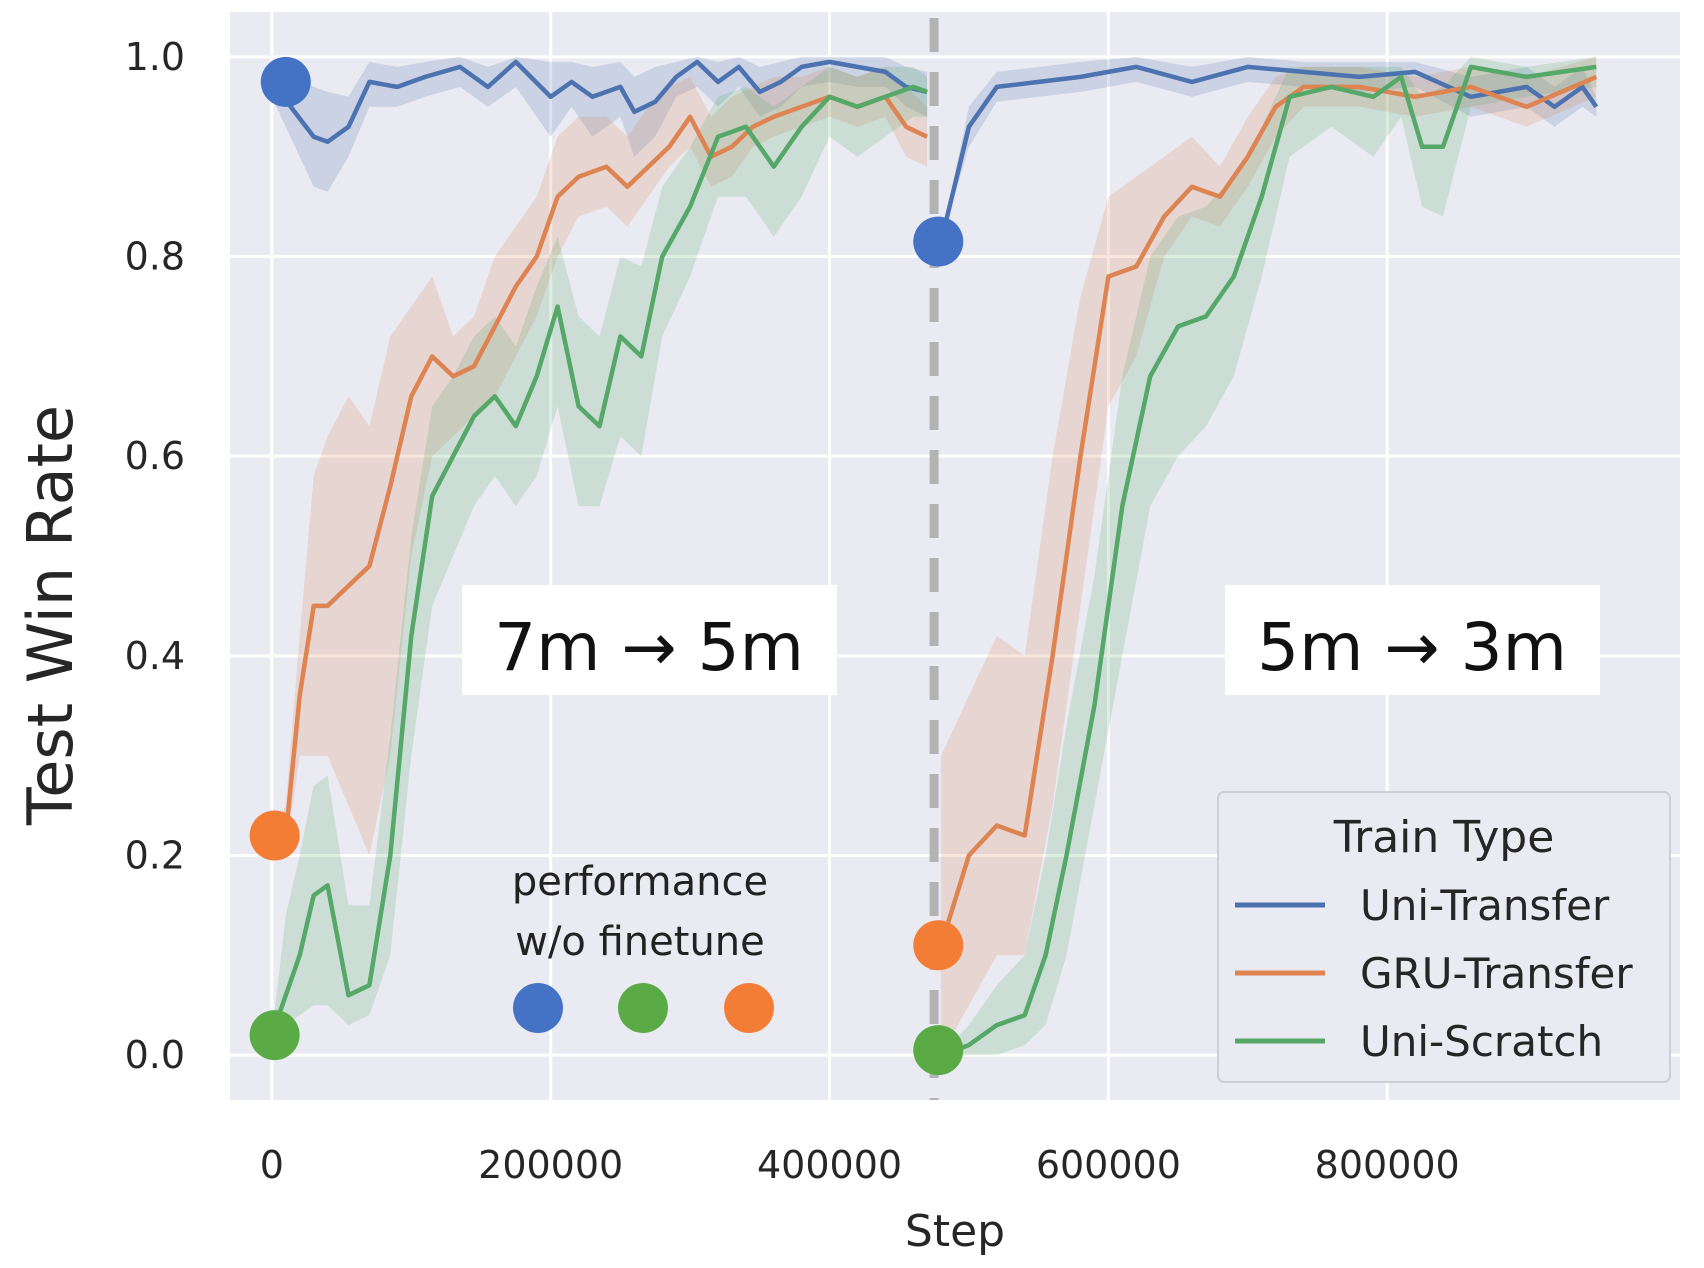 The width and height of the screenshot is (1704, 1268). I want to click on legend-box, so click(1444, 937).